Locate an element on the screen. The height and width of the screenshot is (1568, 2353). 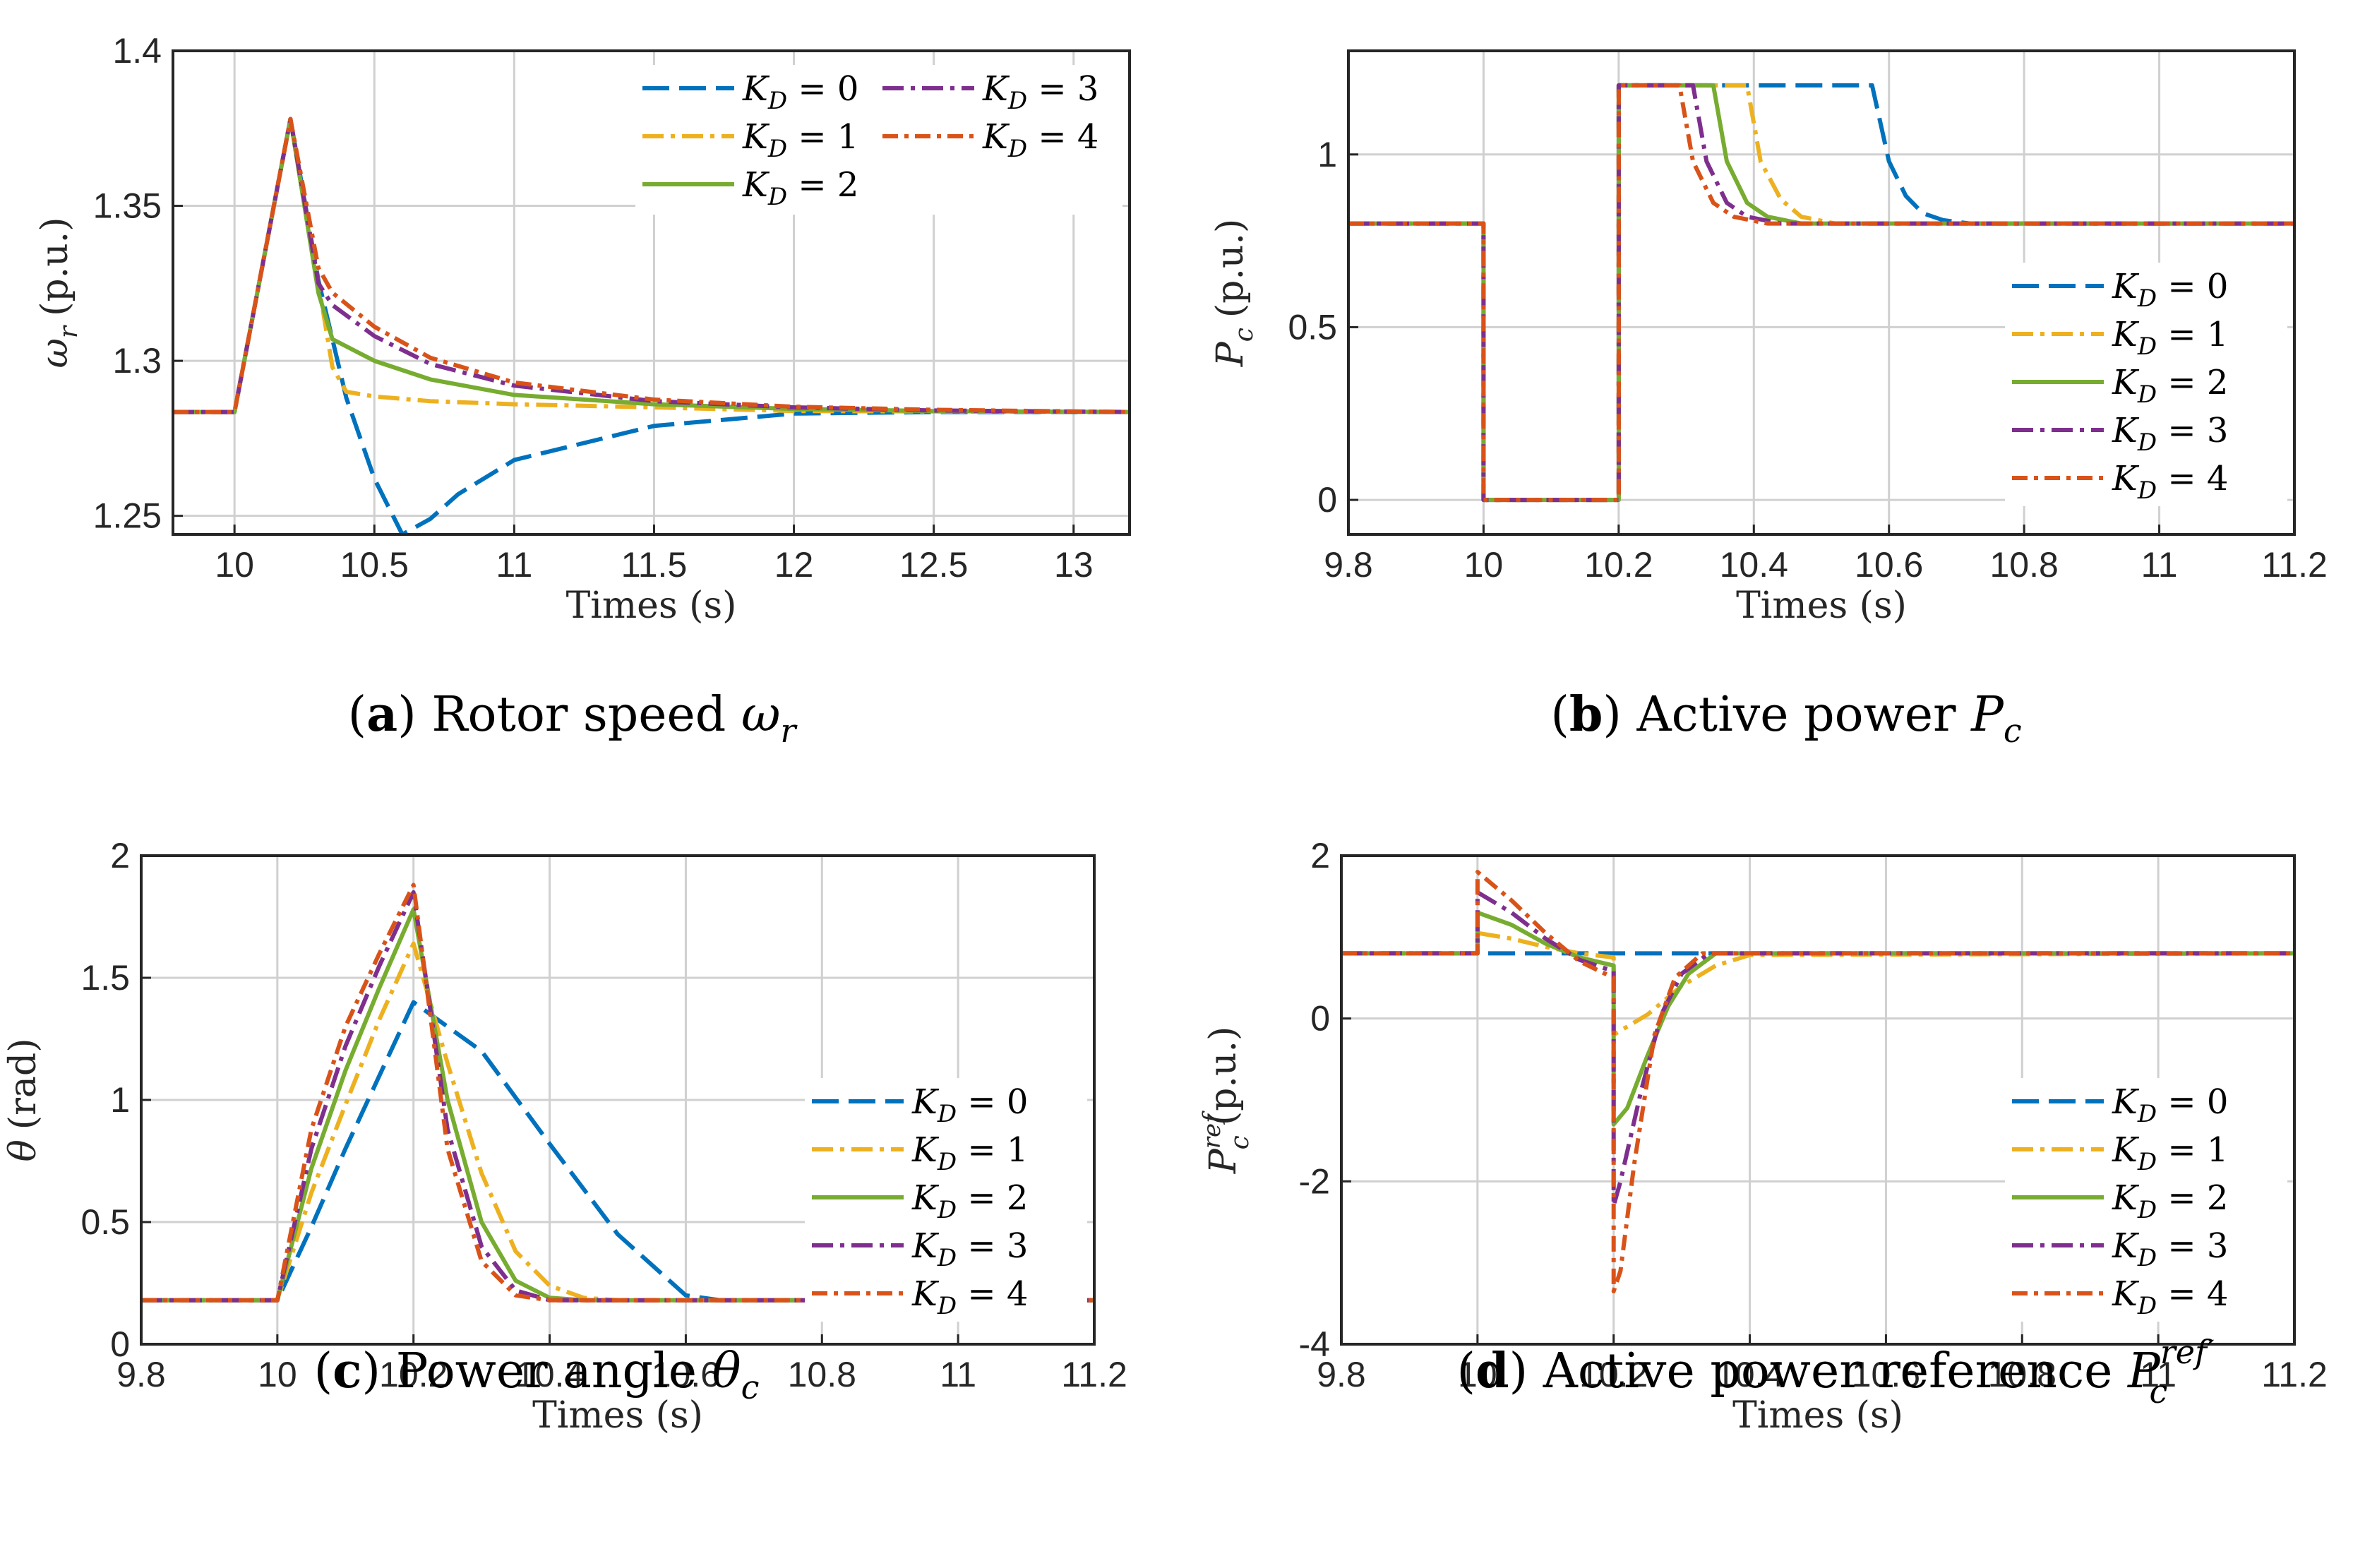
legend: KD = 0KD = 1KD = 2 KD = 3KD = 4 is located at coordinates (879, 140).